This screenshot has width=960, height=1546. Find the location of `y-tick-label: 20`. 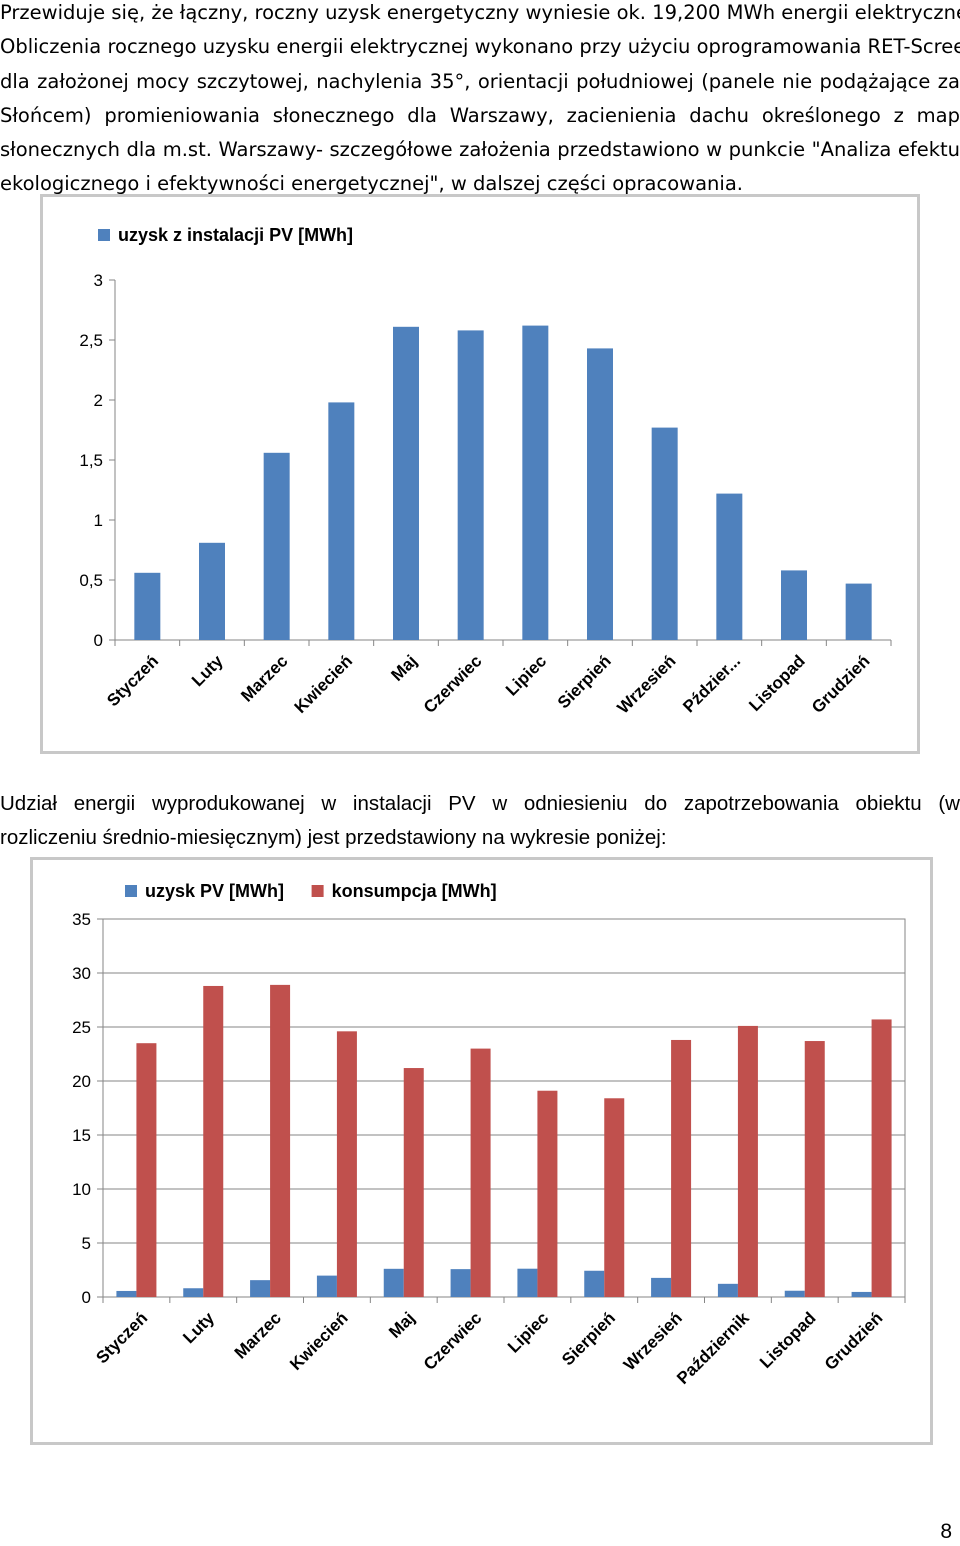

y-tick-label: 20 is located at coordinates (81, 1081).